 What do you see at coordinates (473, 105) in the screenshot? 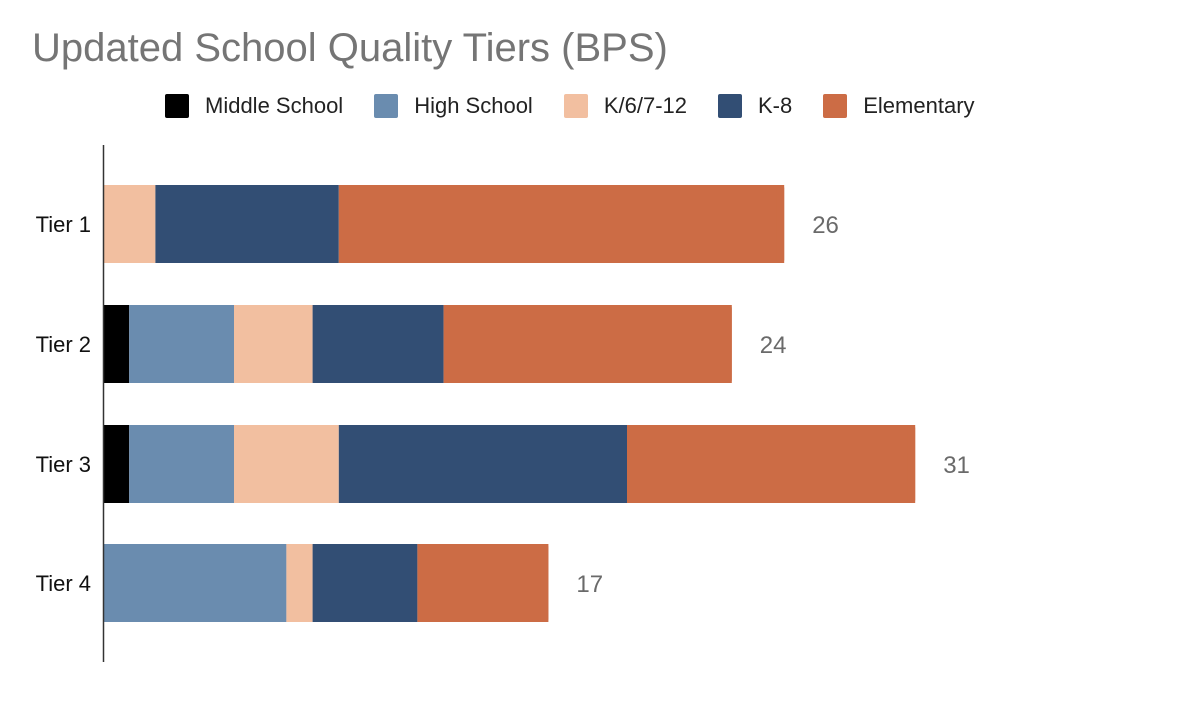
I see `legend-label-high-school: High School` at bounding box center [473, 105].